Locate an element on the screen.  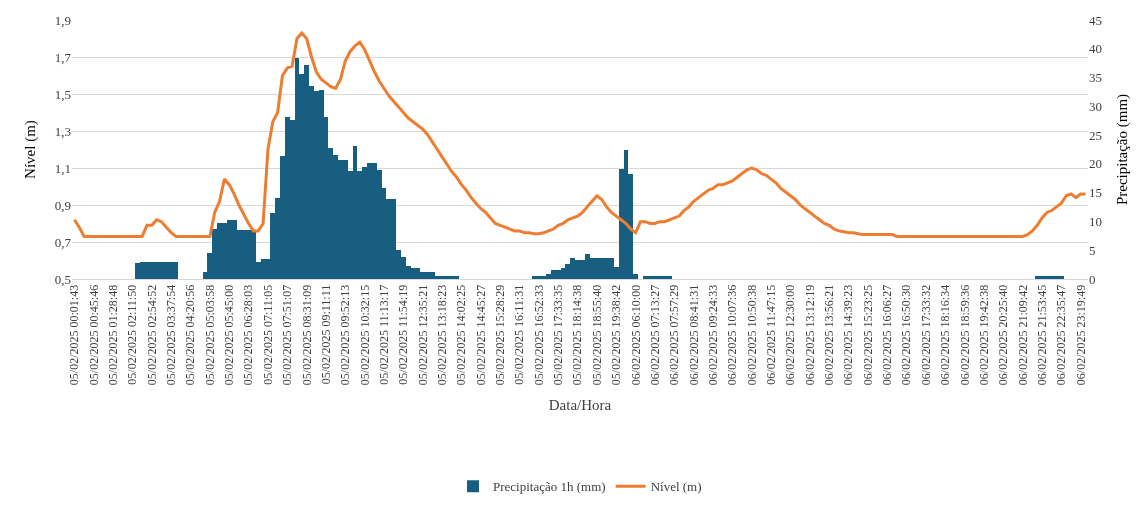
x-tick-label: 06/02/2025 12:30:00 is located at coordinates (790, 335).